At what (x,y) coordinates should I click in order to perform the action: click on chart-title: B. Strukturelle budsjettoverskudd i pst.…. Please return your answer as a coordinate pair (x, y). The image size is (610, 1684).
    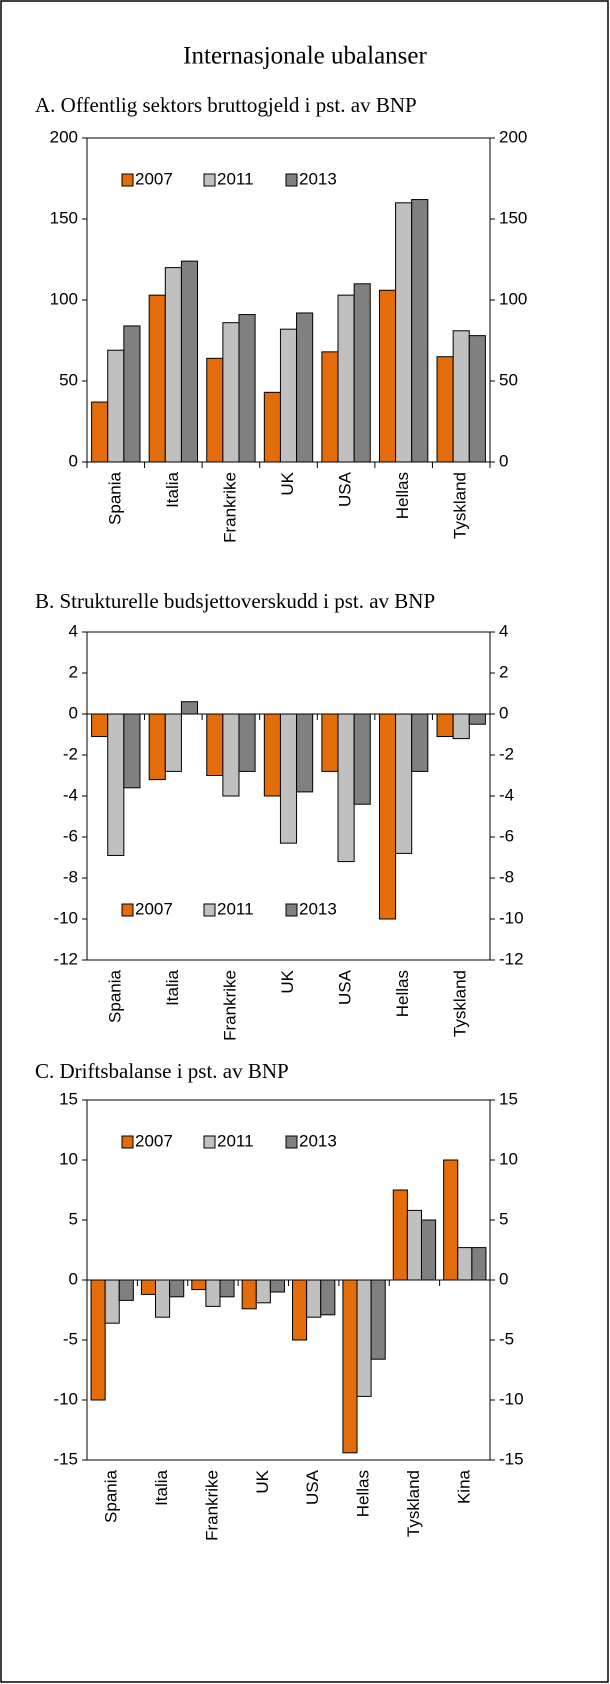
    Looking at the image, I should click on (235, 601).